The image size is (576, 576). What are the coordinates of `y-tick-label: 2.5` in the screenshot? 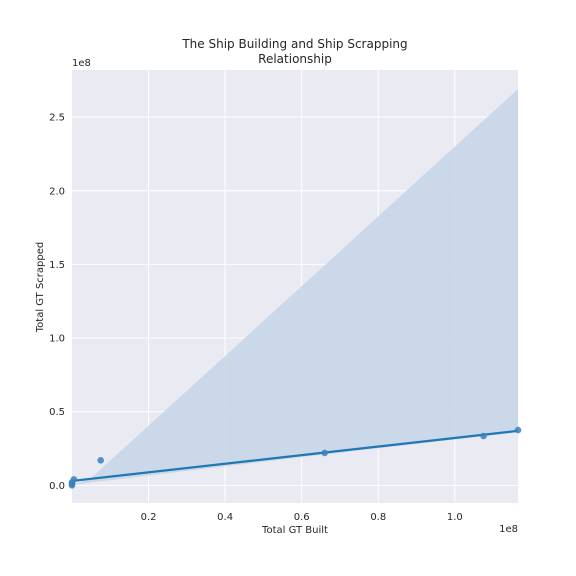 It's located at (57, 118).